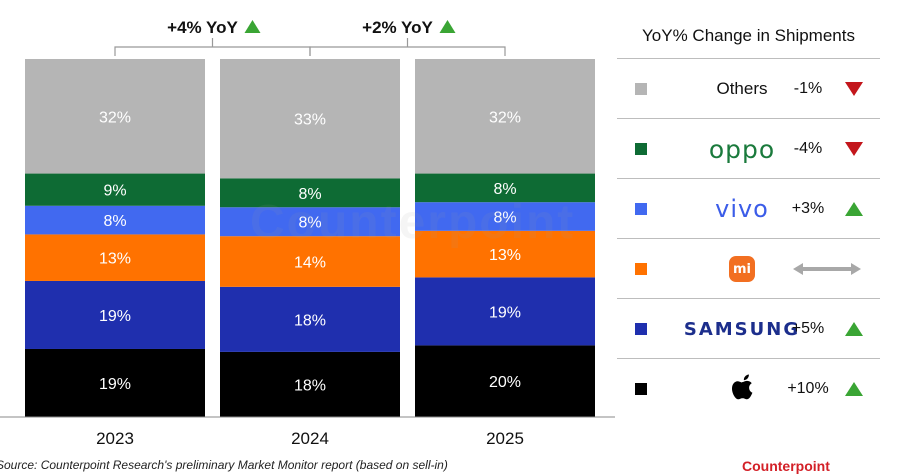 This screenshot has height=474, width=898. Describe the element at coordinates (786, 466) in the screenshot. I see `counterpoint-logo: Counterpoint` at that location.